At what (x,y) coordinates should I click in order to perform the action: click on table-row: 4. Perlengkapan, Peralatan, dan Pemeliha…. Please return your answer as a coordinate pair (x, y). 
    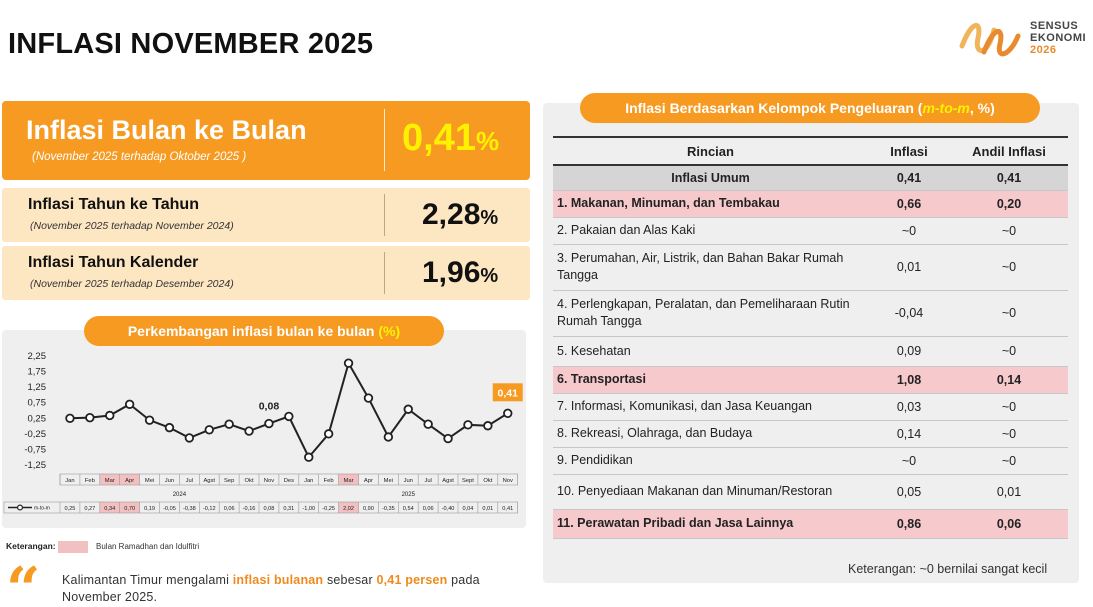
    Looking at the image, I should click on (810, 313).